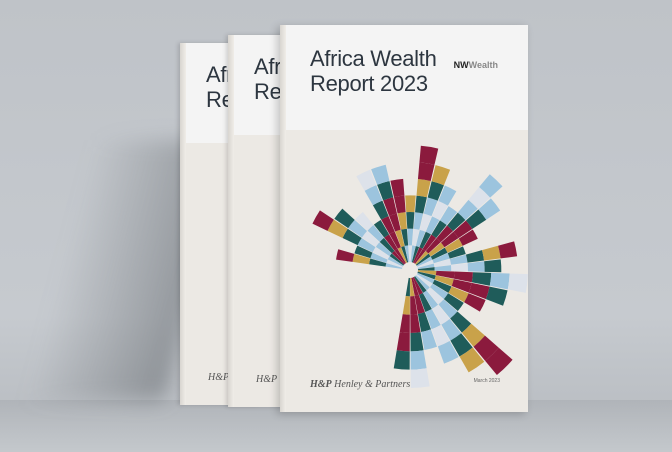 This screenshot has height=452, width=672. I want to click on publisher-name: Henley & Partners, so click(372, 384).